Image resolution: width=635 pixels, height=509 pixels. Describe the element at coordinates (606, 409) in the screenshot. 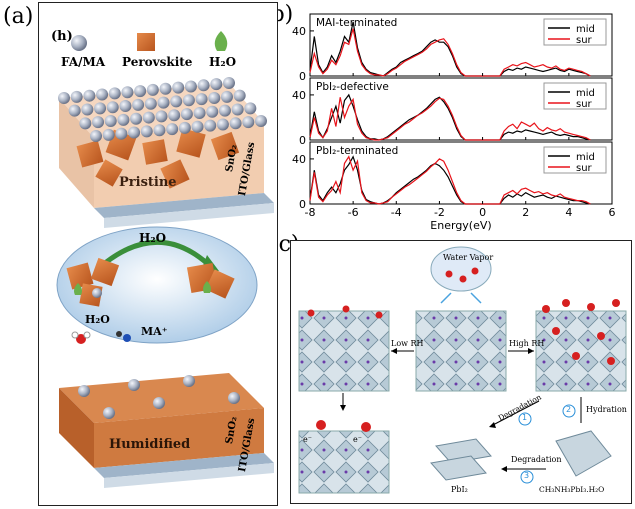

I see `hydration-label: Hydration` at that location.